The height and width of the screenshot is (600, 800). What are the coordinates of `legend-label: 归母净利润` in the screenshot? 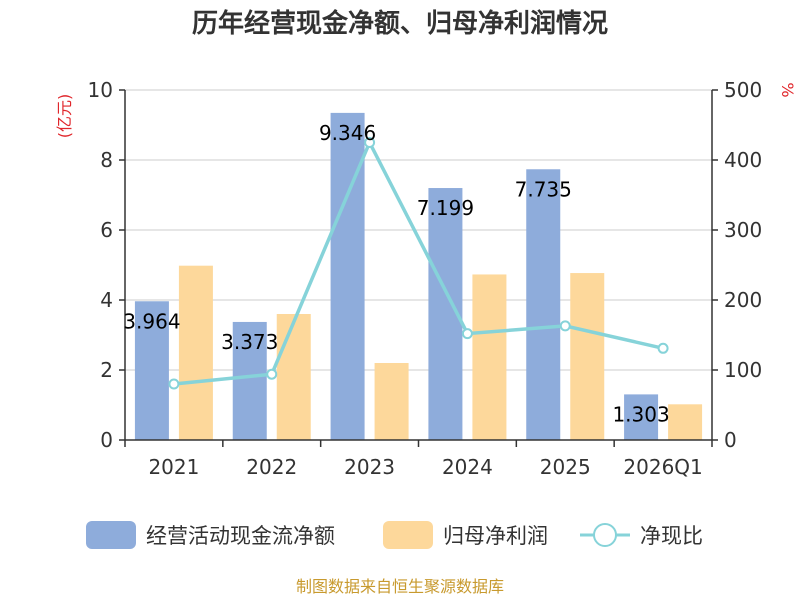 It's located at (495, 536).